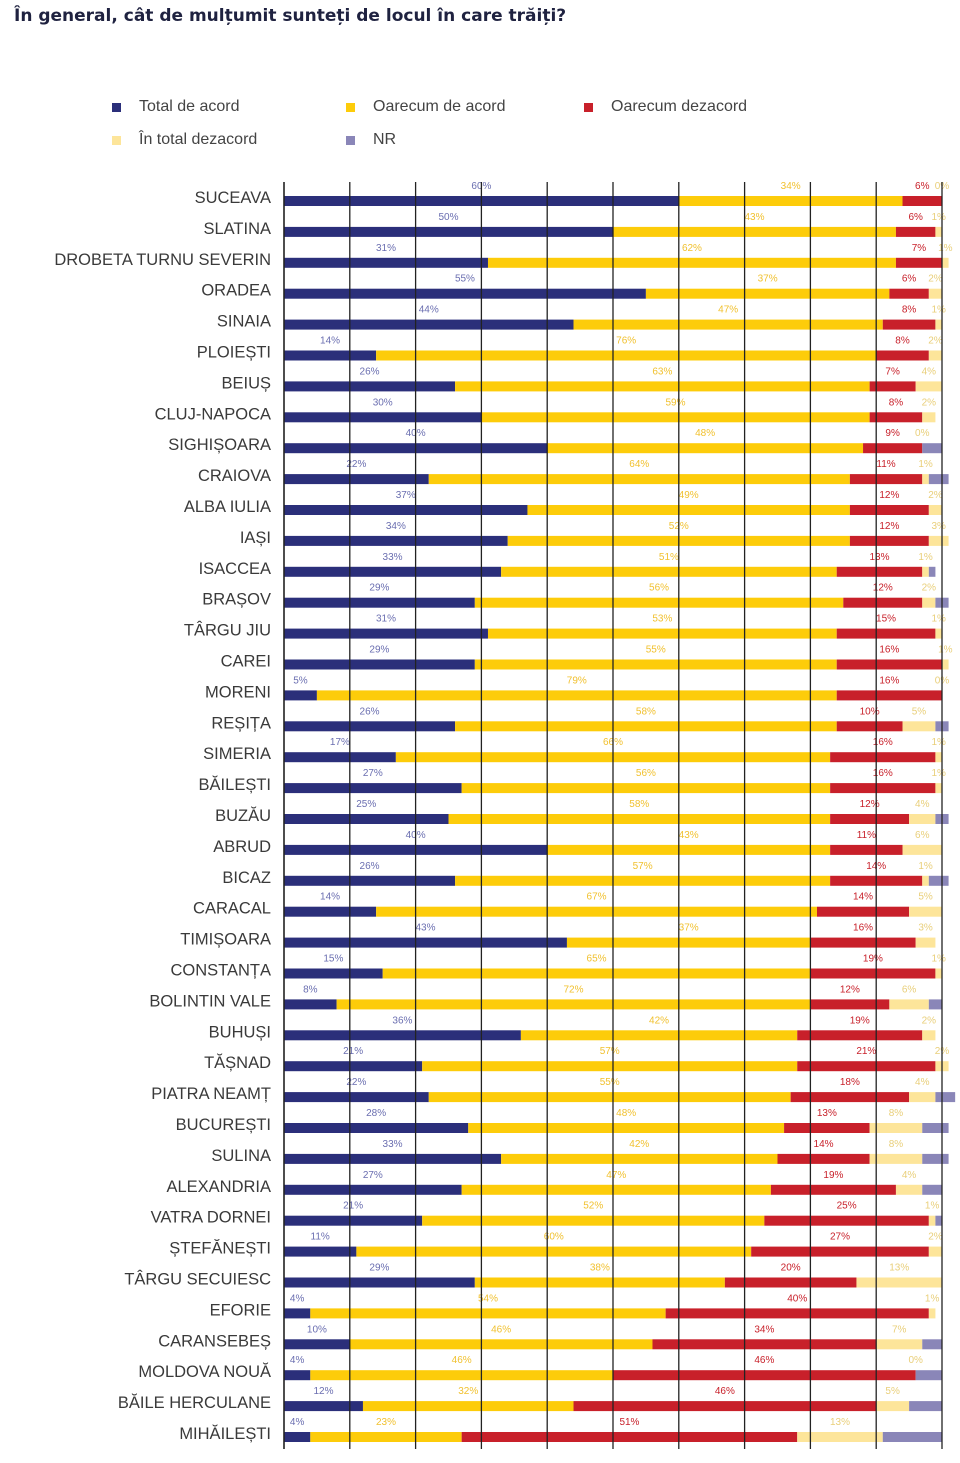  I want to click on legend-swatch-in-total-dezacord, so click(116, 140).